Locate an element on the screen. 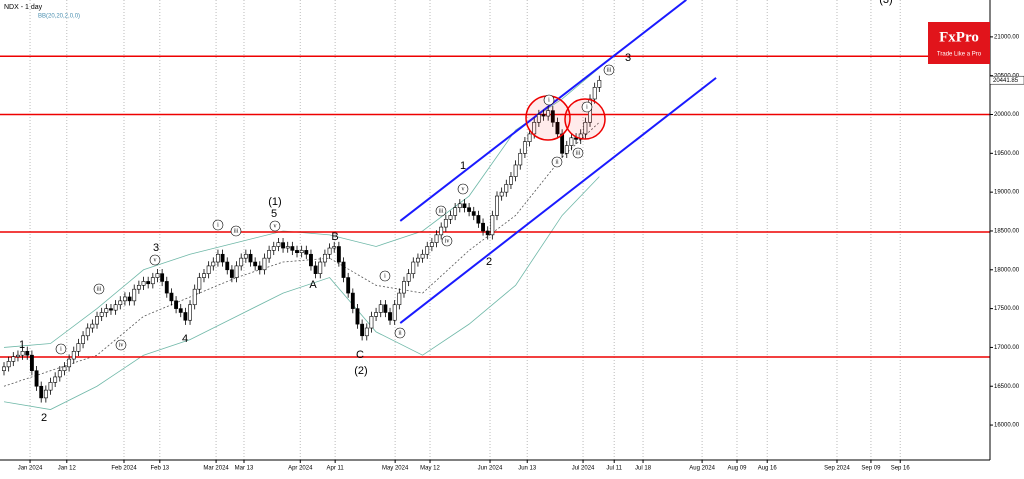  minor-wave-label: v is located at coordinates (463, 189).